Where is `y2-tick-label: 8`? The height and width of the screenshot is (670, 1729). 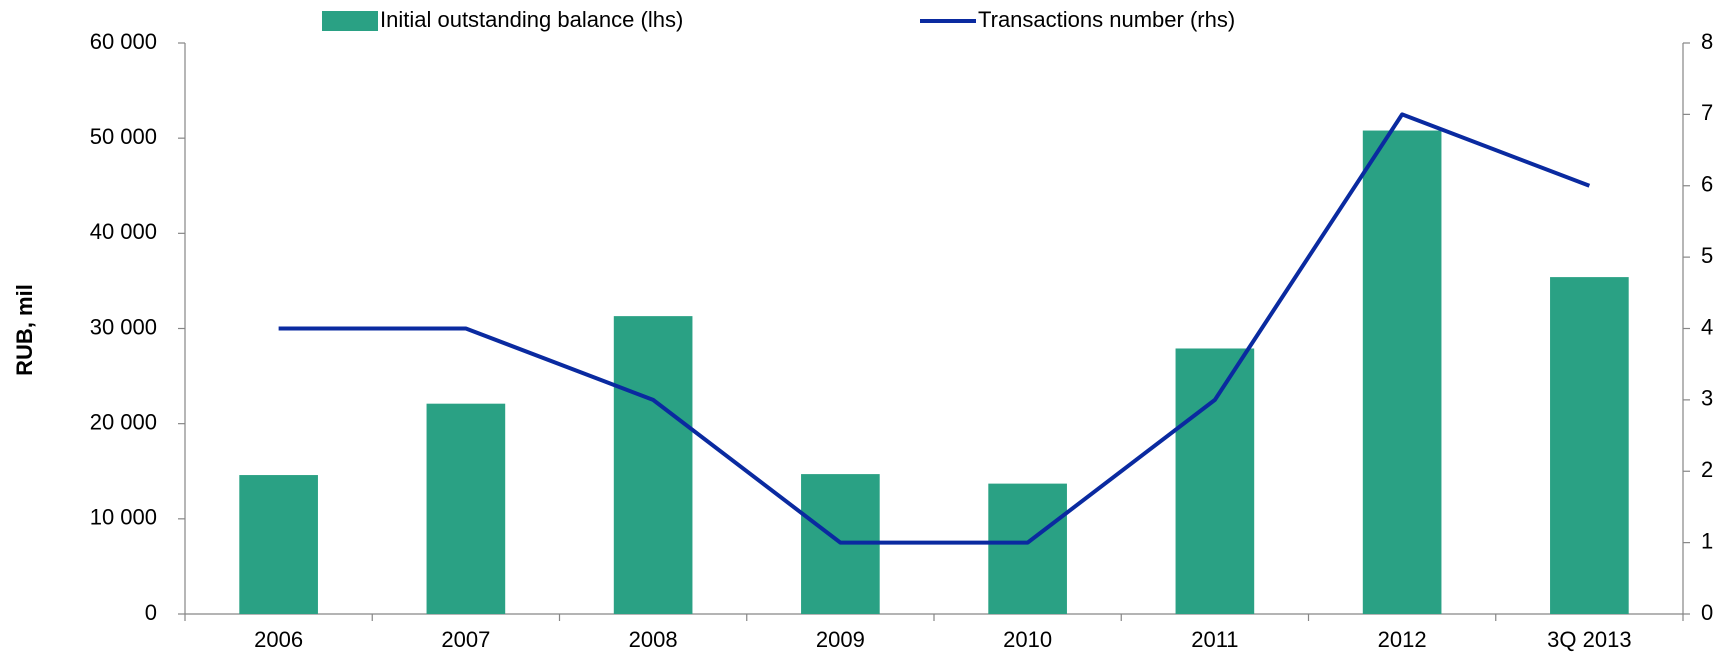
y2-tick-label: 8 is located at coordinates (1707, 41).